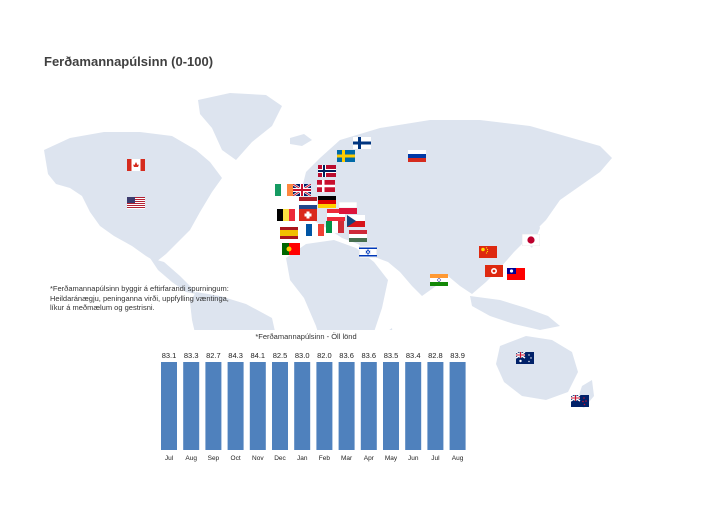 This screenshot has height=508, width=713. I want to click on flag-denmark, so click(326, 186).